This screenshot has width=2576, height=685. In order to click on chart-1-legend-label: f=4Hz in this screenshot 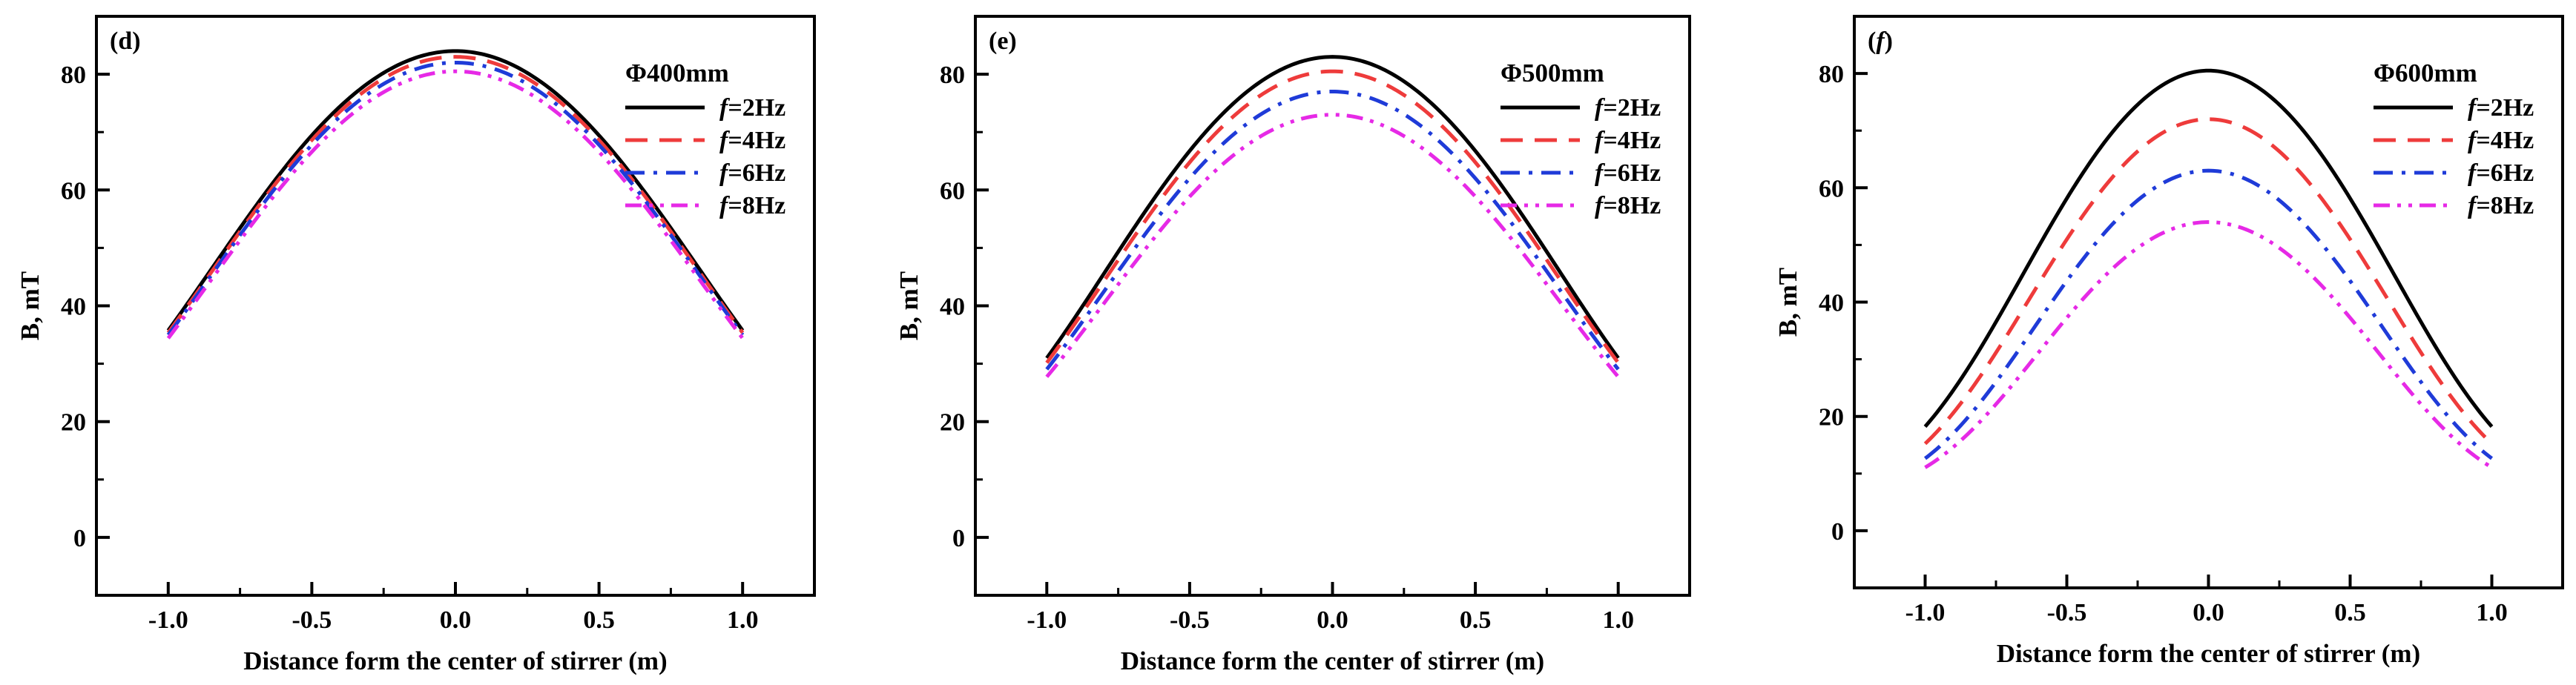, I will do `click(752, 140)`.